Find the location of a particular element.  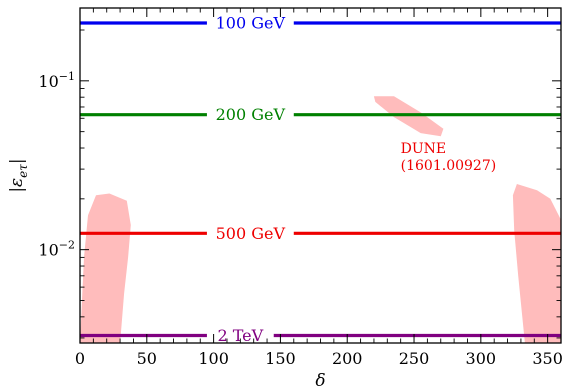

x-tick-label: 0 is located at coordinates (80, 358).